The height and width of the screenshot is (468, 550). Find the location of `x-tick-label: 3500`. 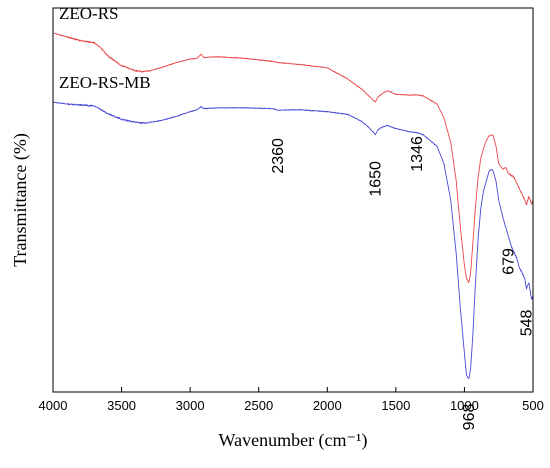

x-tick-label: 3500 is located at coordinates (121, 405).